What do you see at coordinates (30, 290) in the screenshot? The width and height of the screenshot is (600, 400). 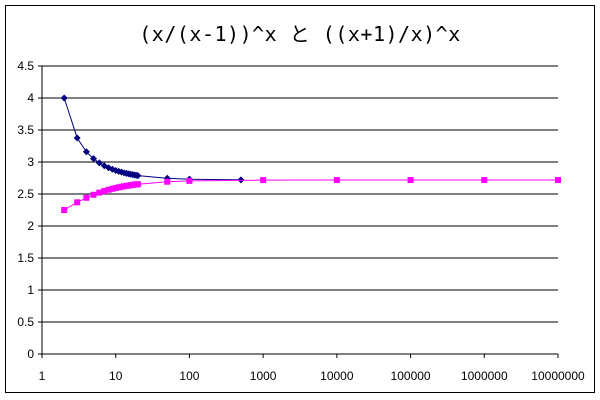 I see `y-tick-label: 1` at bounding box center [30, 290].